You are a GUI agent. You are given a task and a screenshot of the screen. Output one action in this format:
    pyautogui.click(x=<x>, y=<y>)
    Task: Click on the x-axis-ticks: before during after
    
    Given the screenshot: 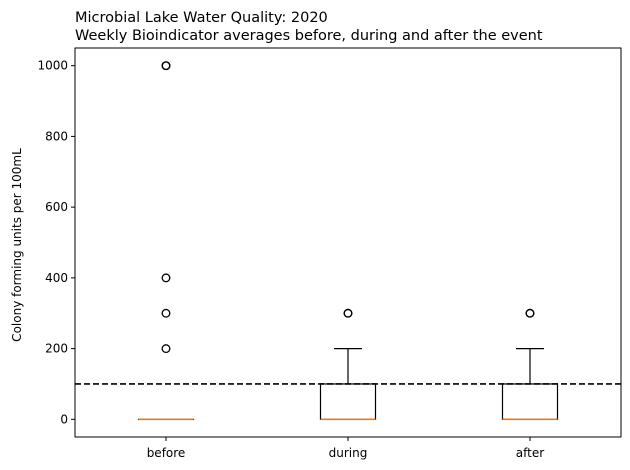 What is the action you would take?
    pyautogui.click(x=345, y=448)
    